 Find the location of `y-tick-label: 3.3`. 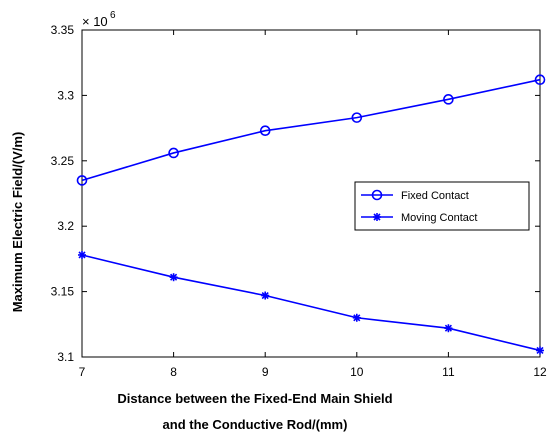

y-tick-label: 3.3 is located at coordinates (65, 95).